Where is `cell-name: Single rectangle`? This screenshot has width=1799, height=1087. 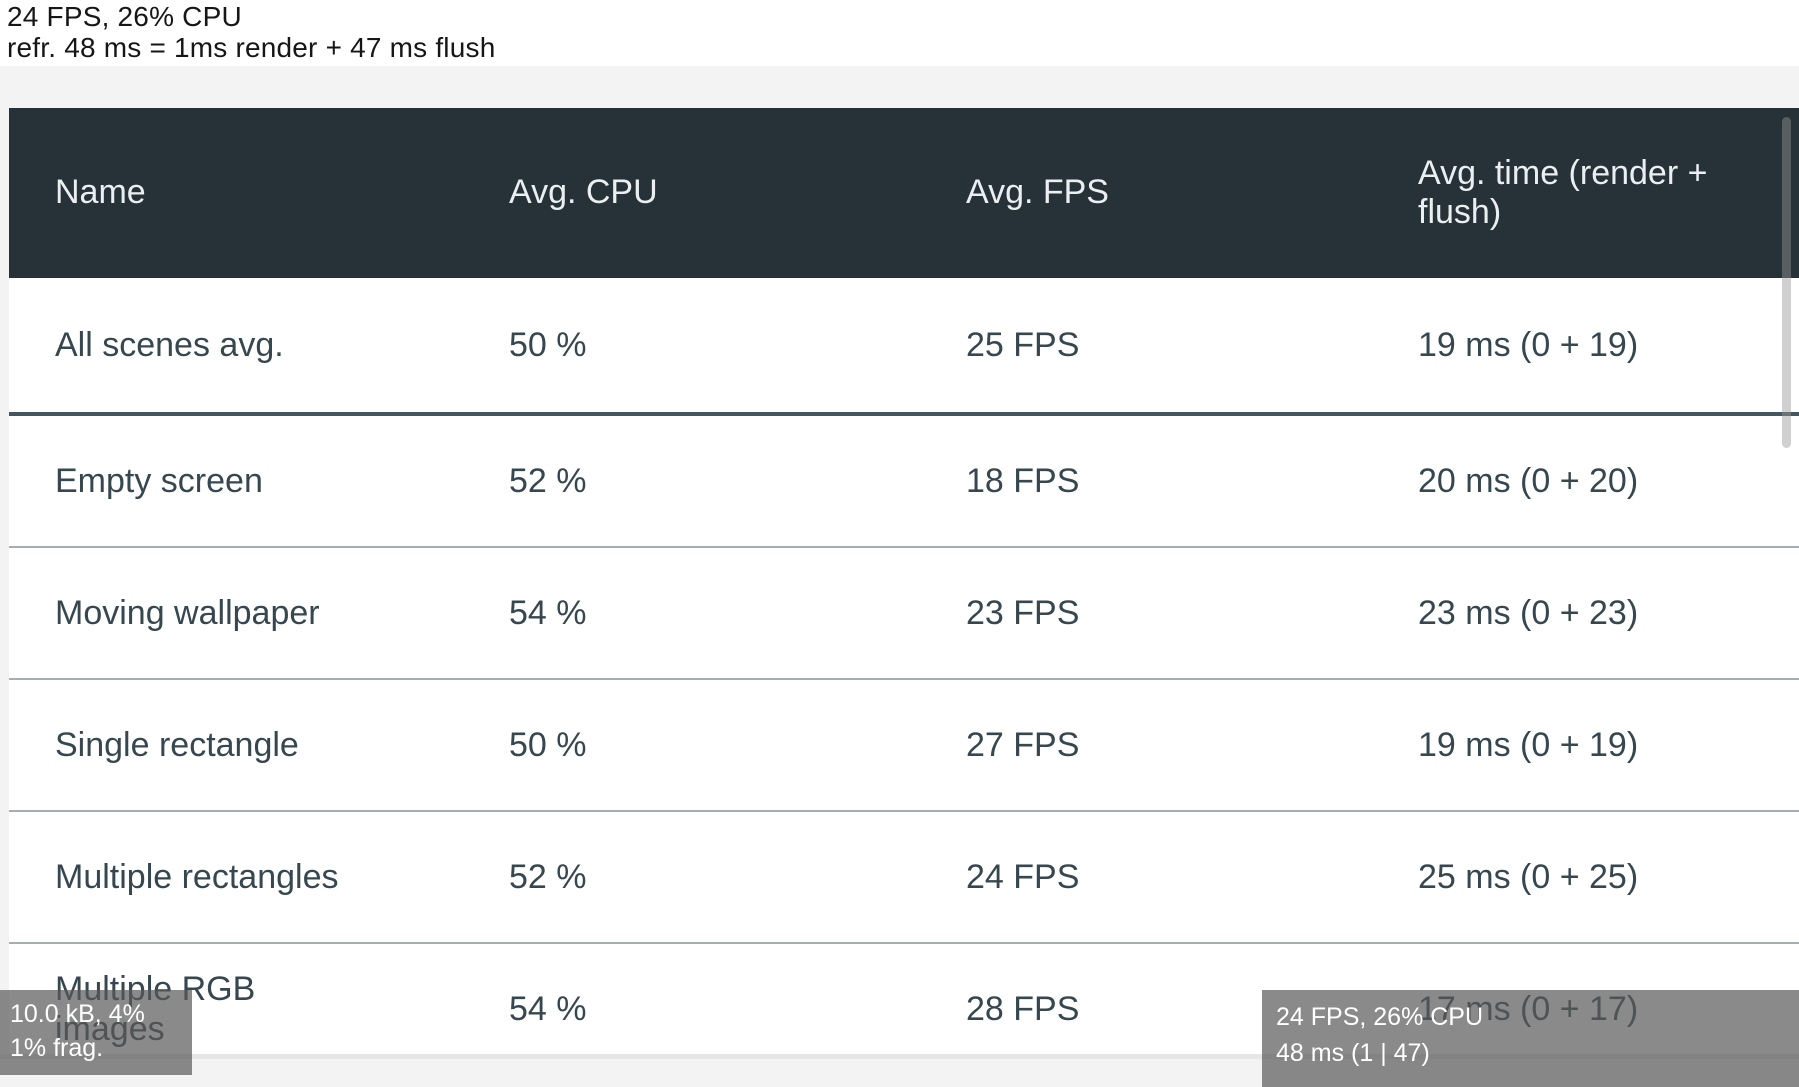 cell-name: Single rectangle is located at coordinates (236, 745).